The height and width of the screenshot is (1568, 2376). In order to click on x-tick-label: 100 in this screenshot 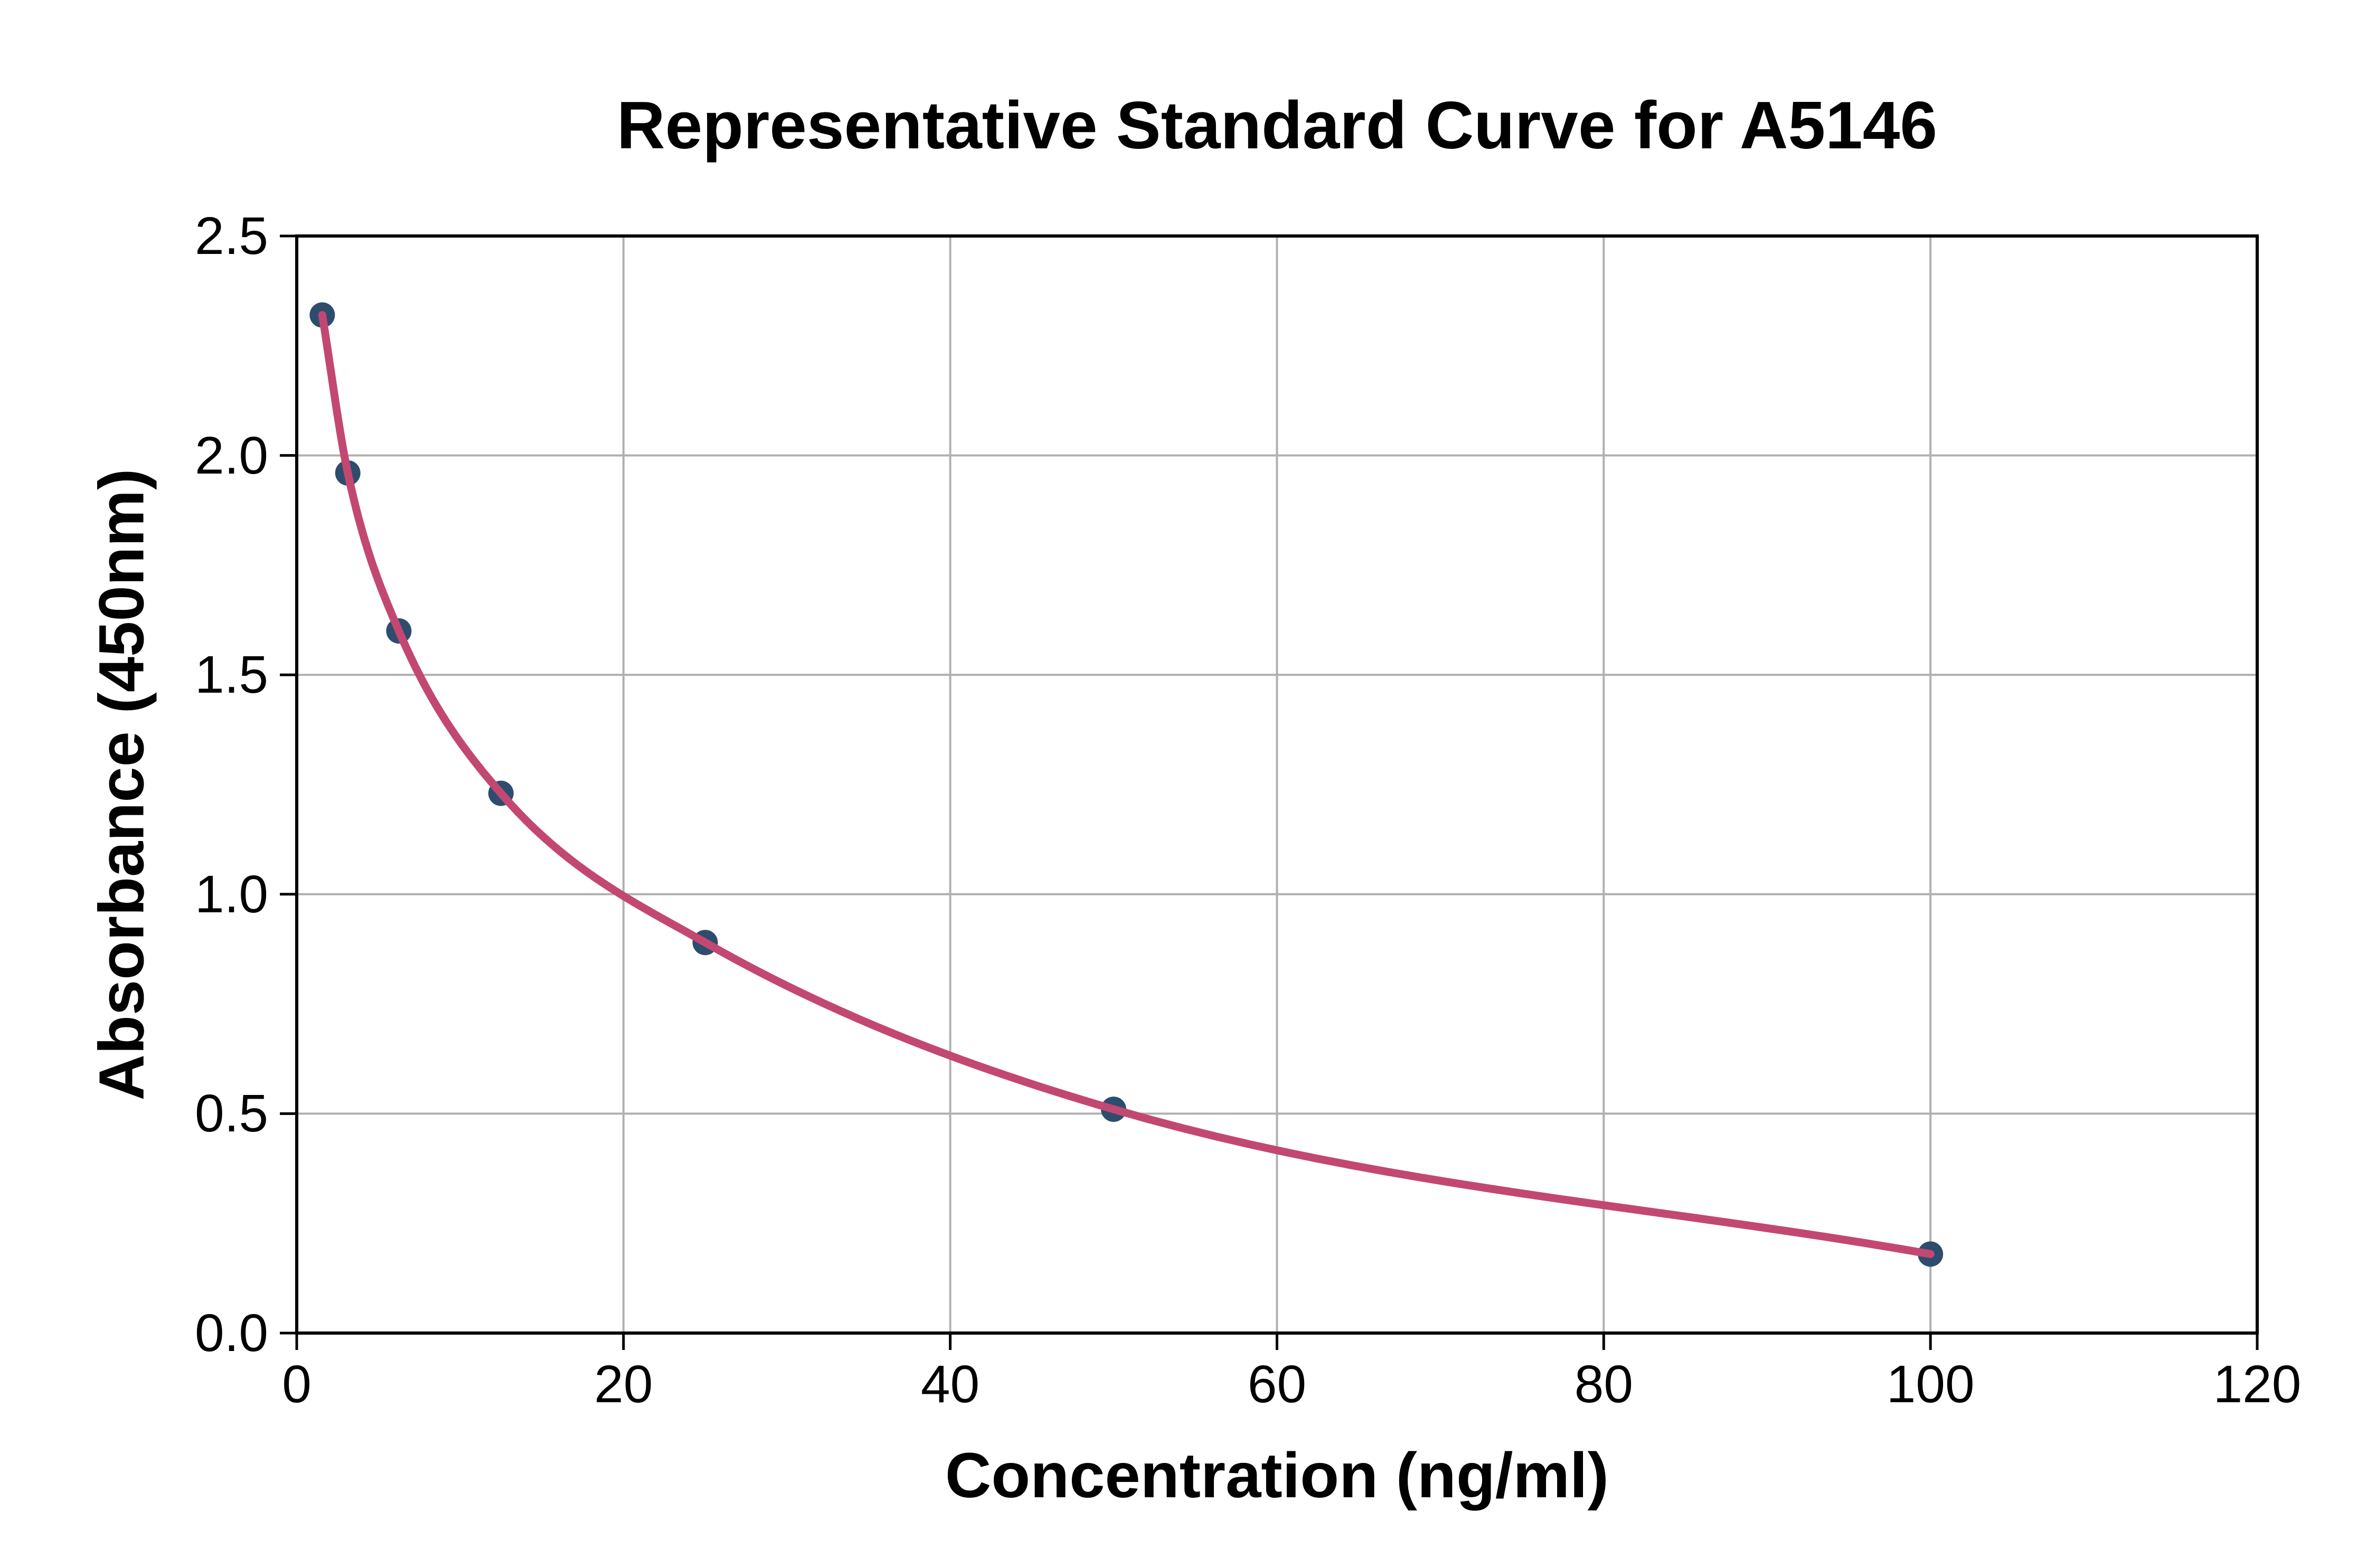, I will do `click(1930, 1384)`.